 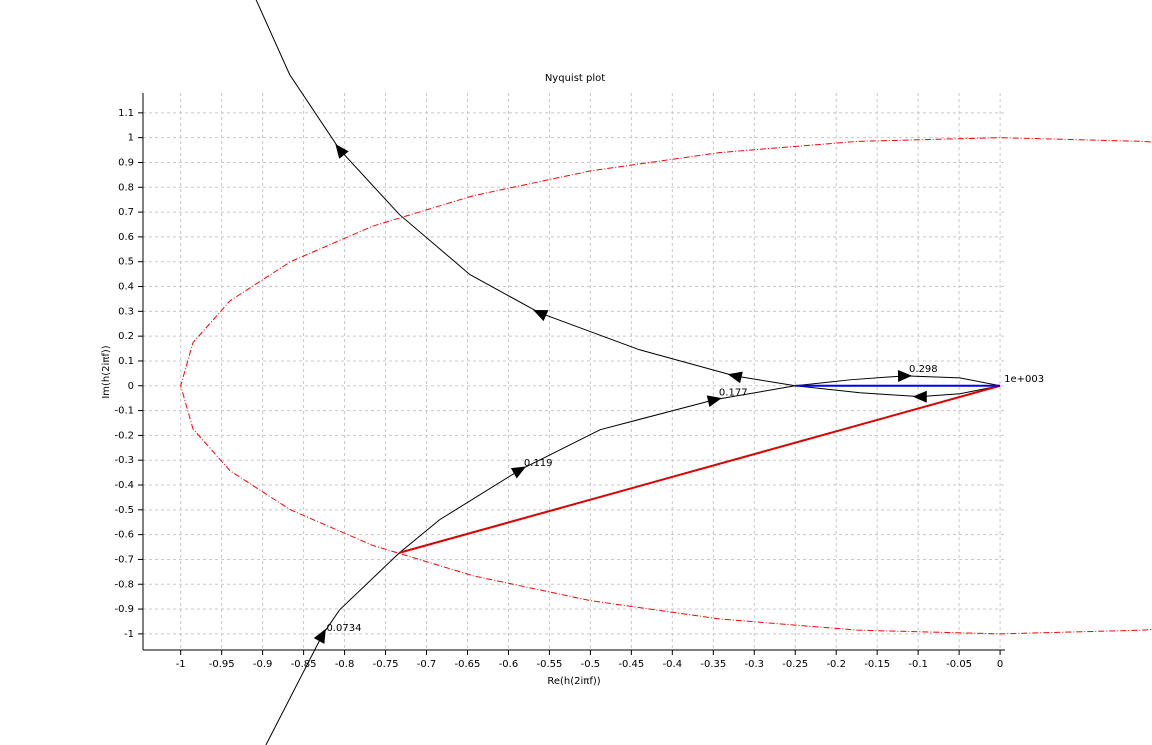 What do you see at coordinates (124, 510) in the screenshot?
I see `y-tick-label: -0.5` at bounding box center [124, 510].